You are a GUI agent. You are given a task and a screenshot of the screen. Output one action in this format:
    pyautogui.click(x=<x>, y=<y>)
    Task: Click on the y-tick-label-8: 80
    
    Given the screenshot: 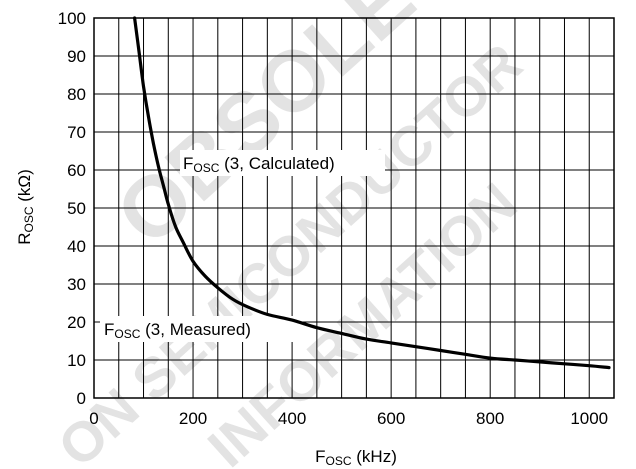 What is the action you would take?
    pyautogui.click(x=76, y=94)
    